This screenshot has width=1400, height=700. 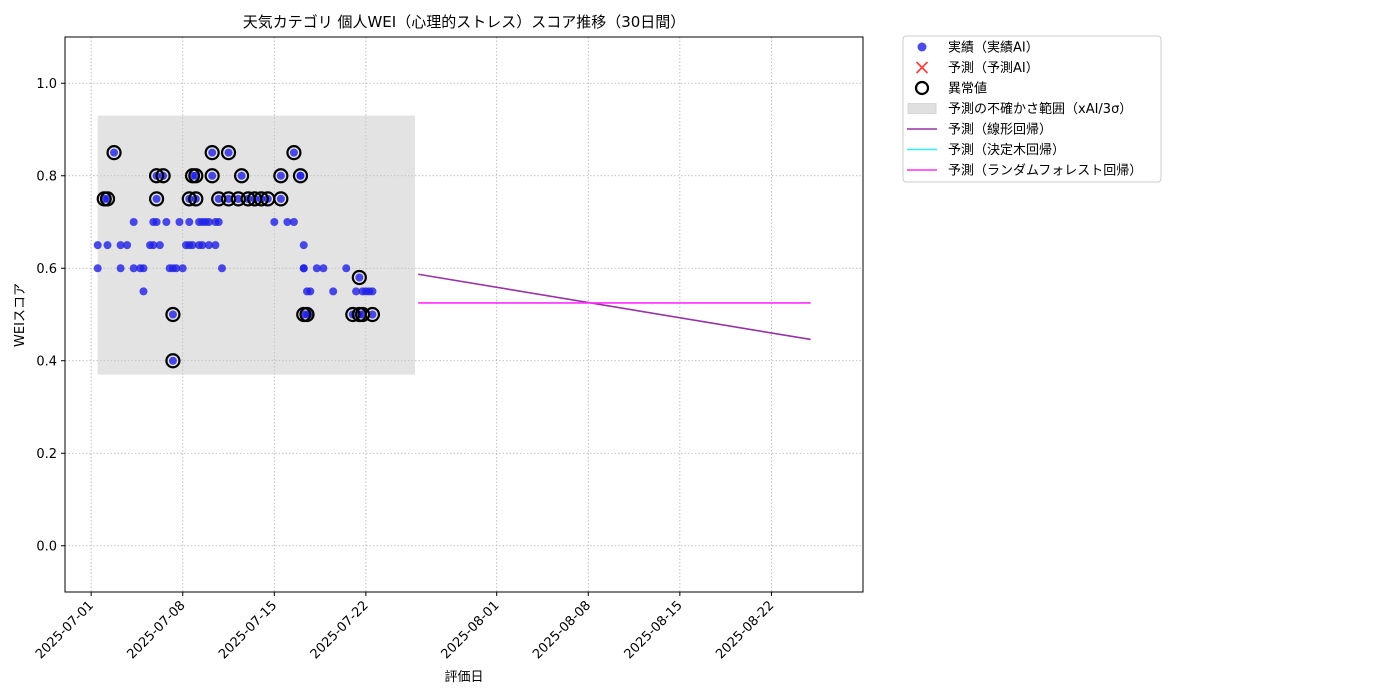 What do you see at coordinates (654, 630) in the screenshot?
I see `x-tick-label: 2025-08-15` at bounding box center [654, 630].